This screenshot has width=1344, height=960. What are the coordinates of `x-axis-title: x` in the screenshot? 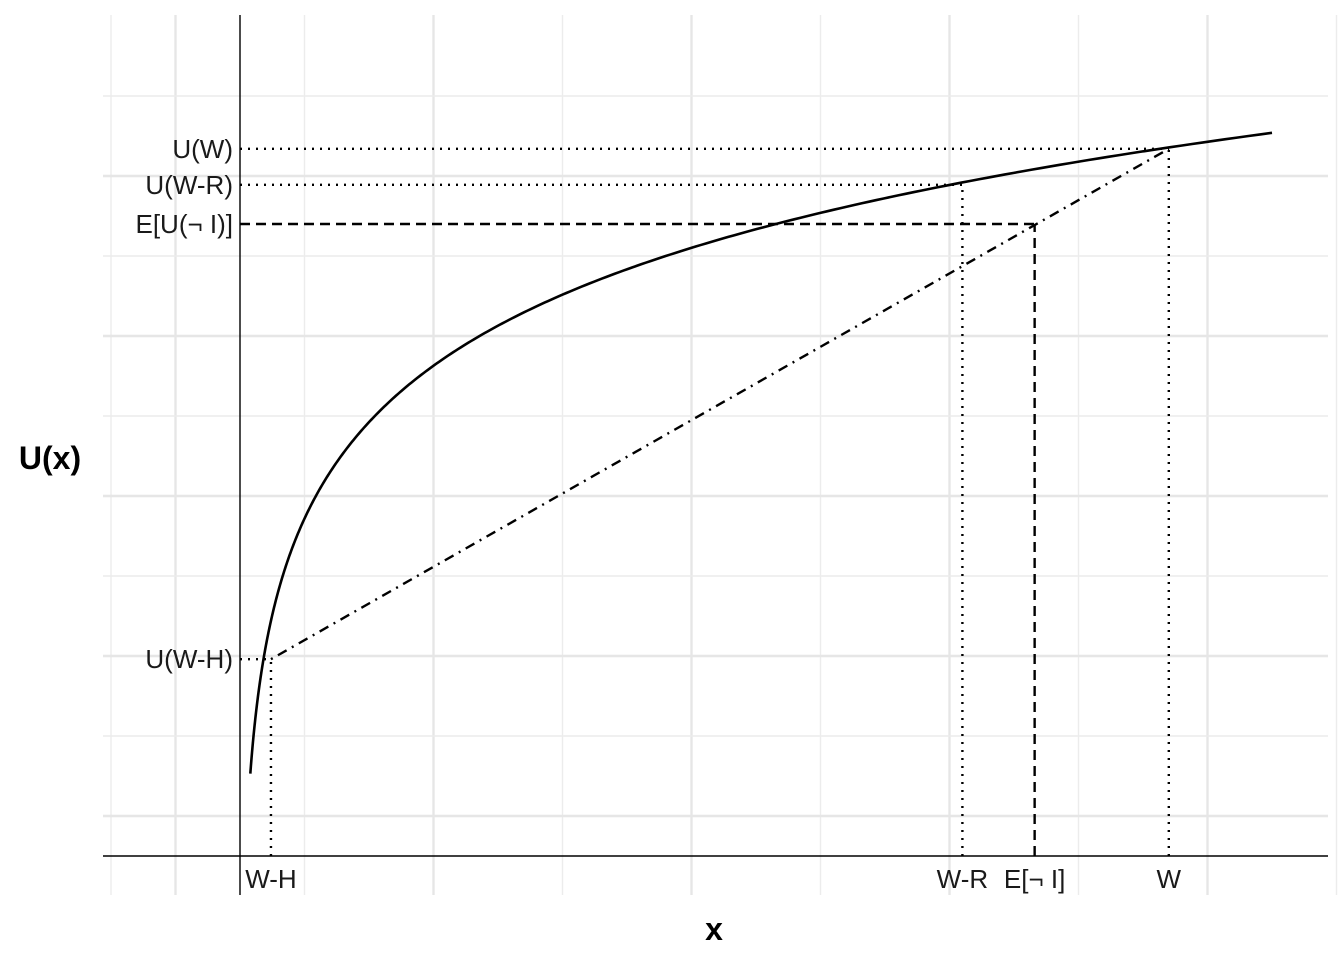 It's located at (714, 929).